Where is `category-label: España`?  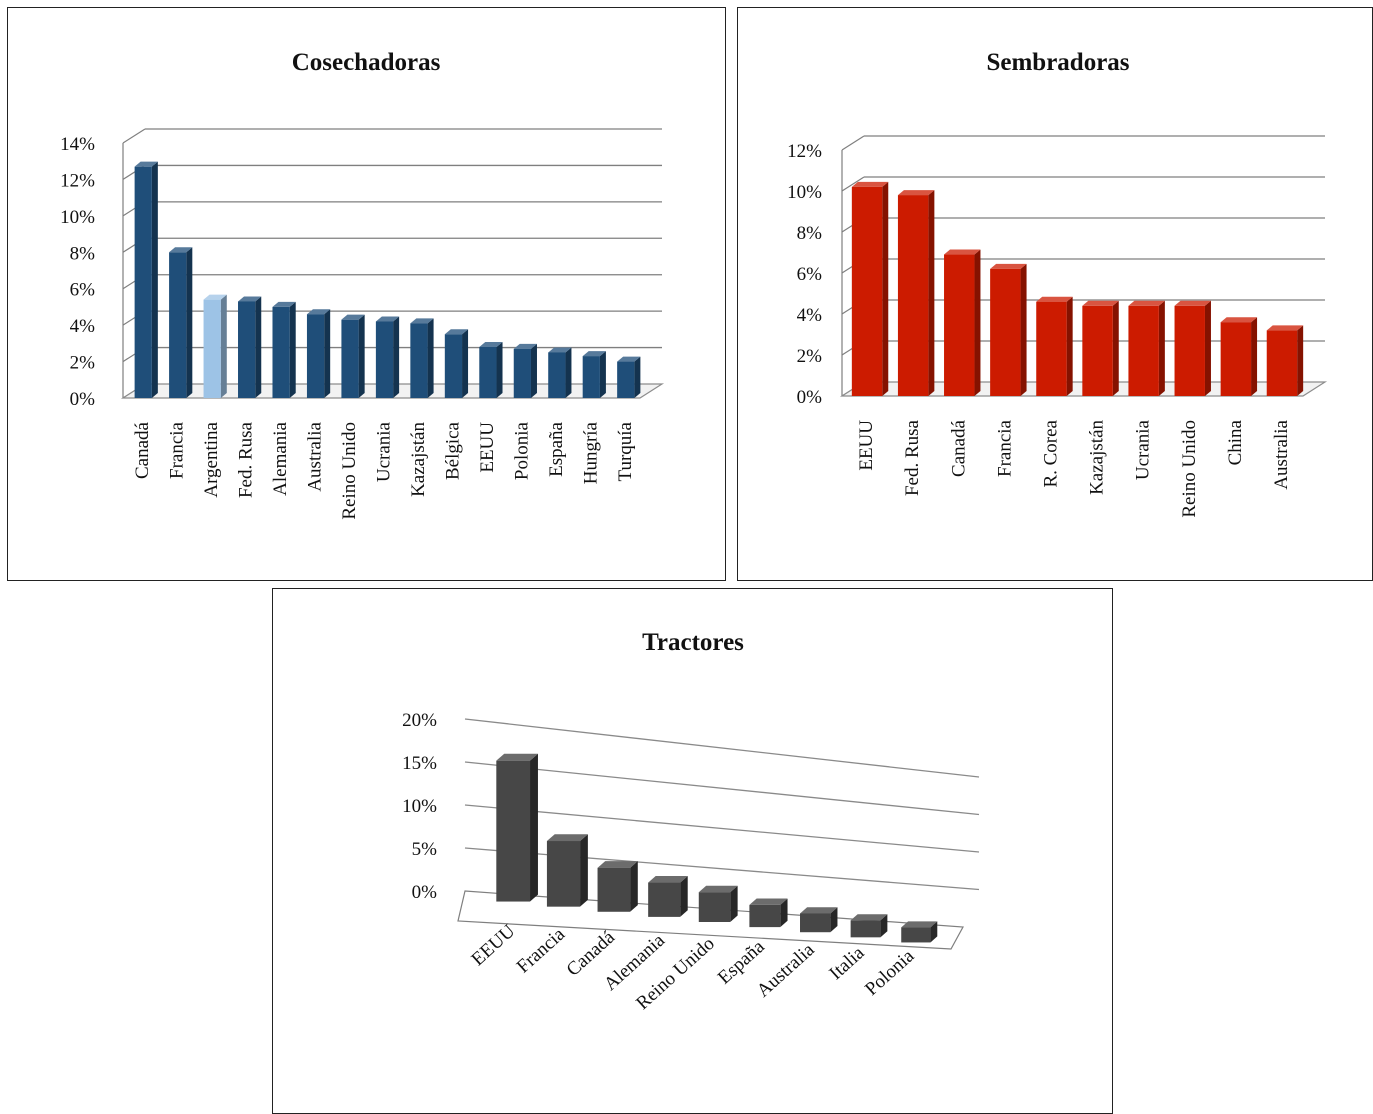 category-label: España is located at coordinates (556, 448).